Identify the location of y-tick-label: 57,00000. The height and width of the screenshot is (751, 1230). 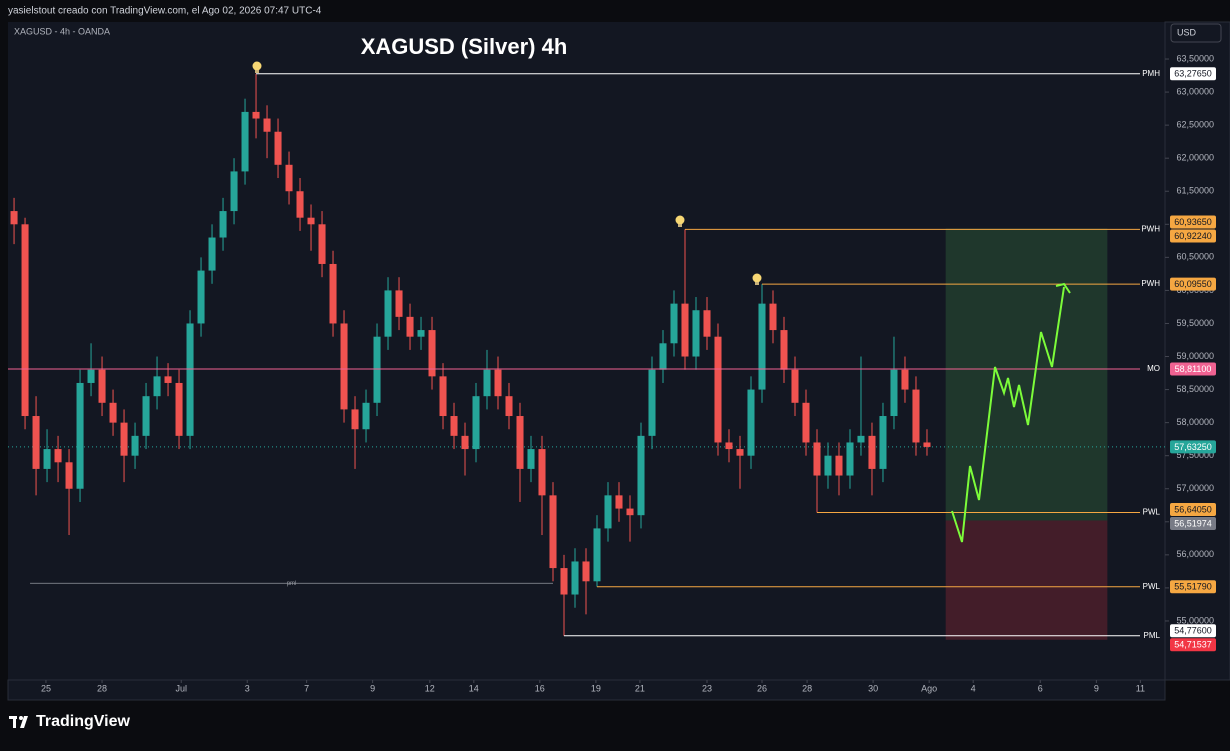
(1195, 488).